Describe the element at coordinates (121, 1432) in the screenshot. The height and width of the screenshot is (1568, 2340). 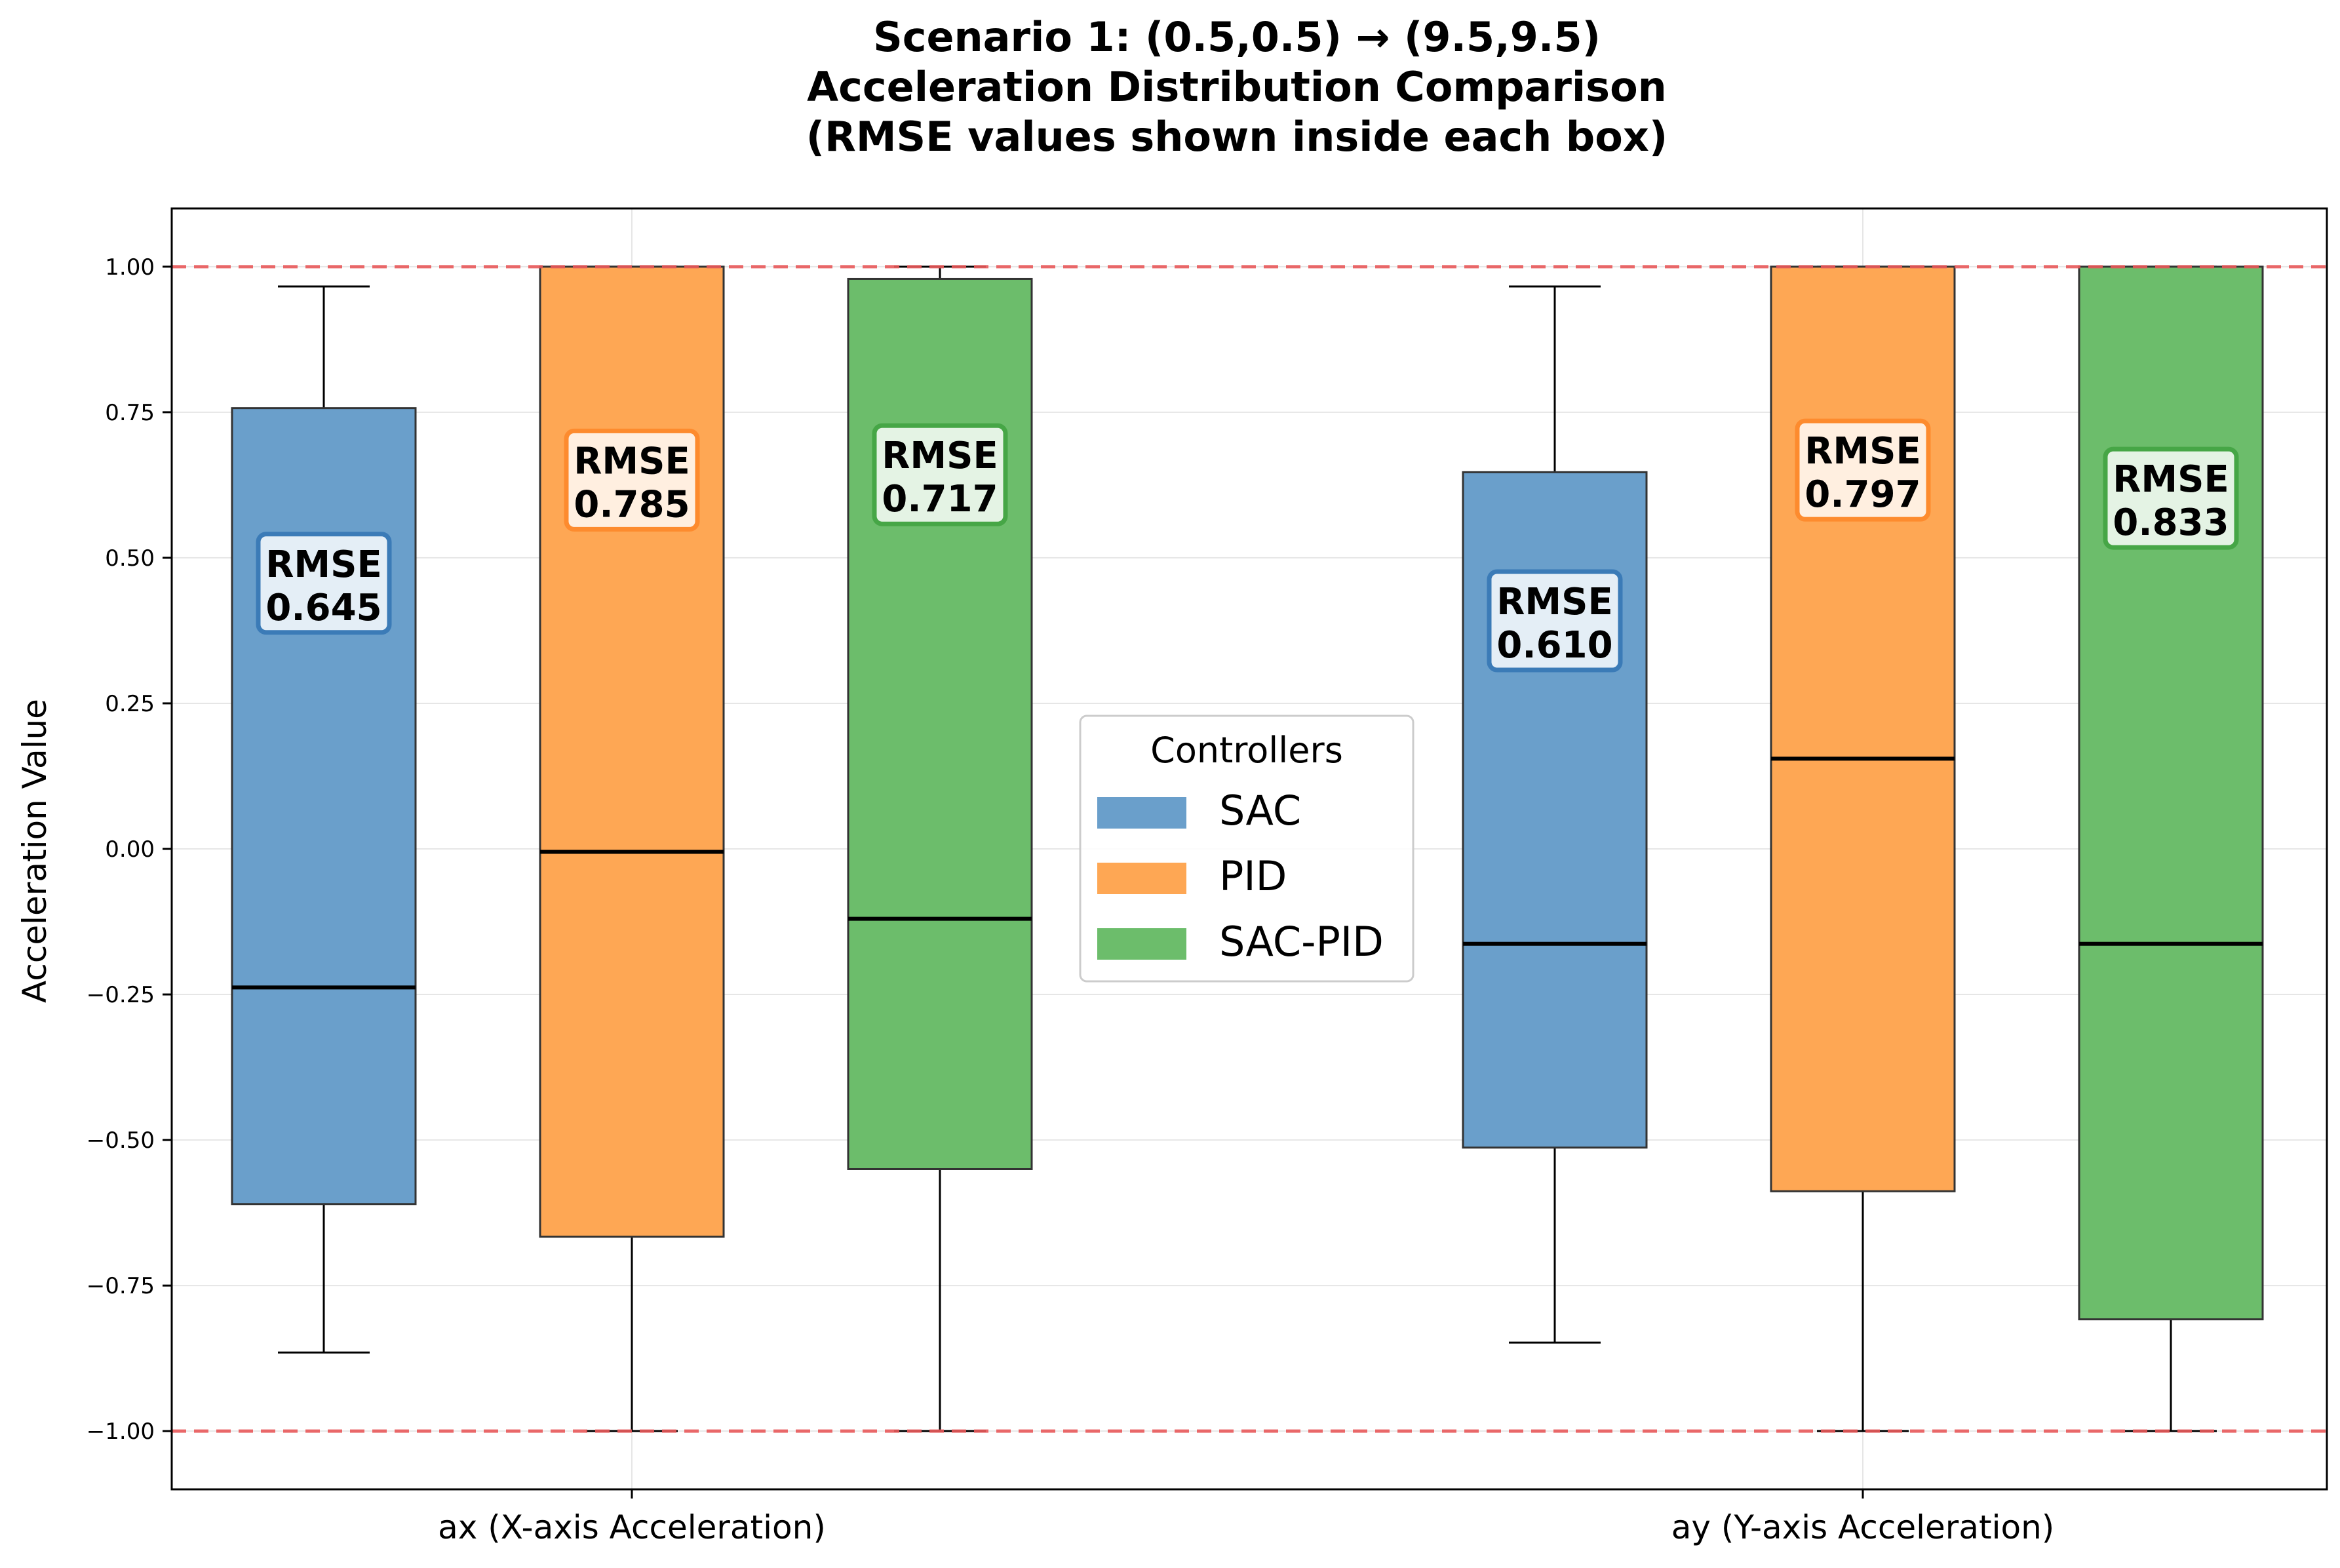
I see `y-tick-label-8: −1.00` at that location.